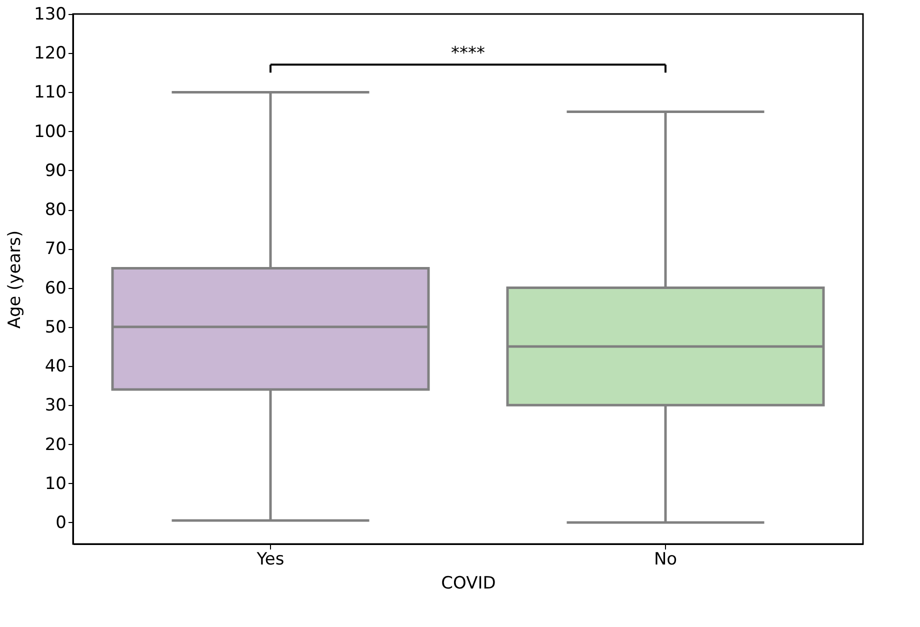 This screenshot has width=920, height=627. Describe the element at coordinates (55, 406) in the screenshot. I see `y-tick-label: 30` at that location.